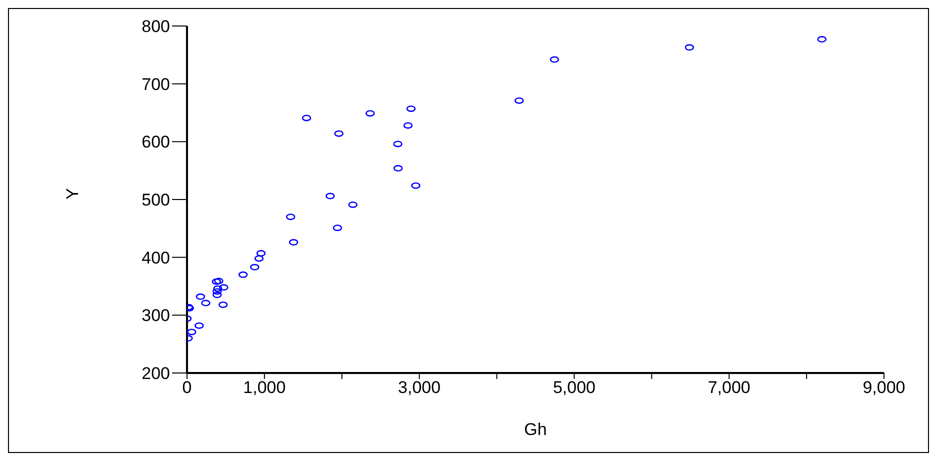  I want to click on y-tick-label: 200, so click(156, 374).